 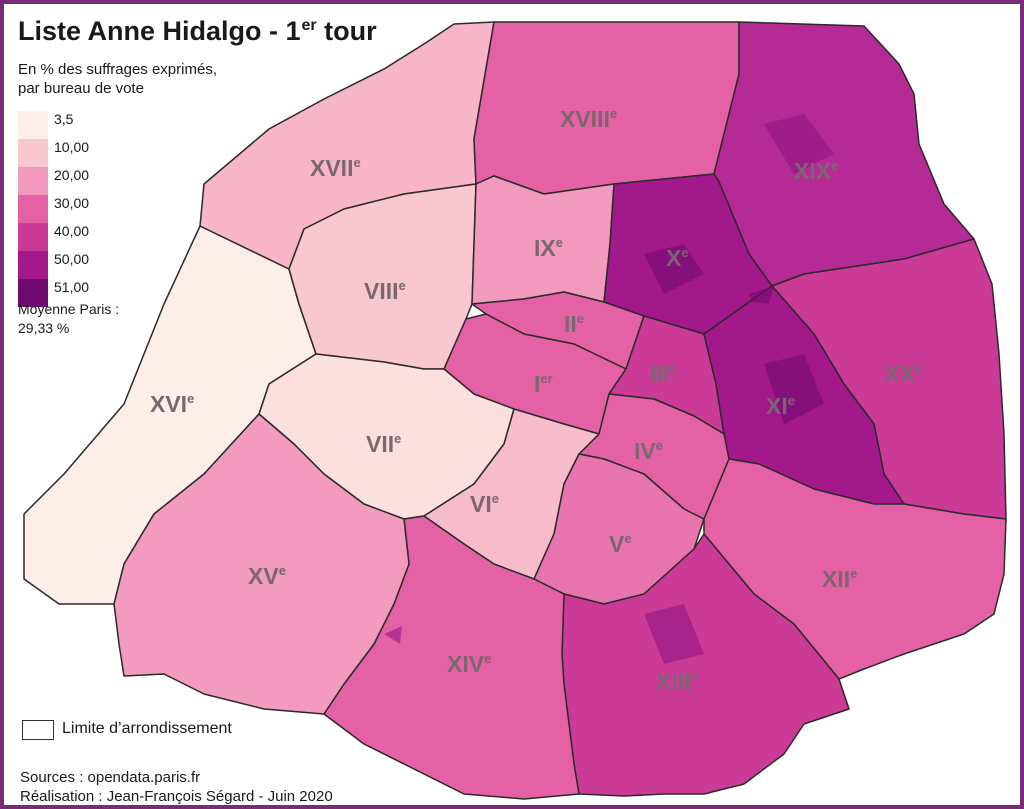 What do you see at coordinates (33, 293) in the screenshot?
I see `legend-swatch-last` at bounding box center [33, 293].